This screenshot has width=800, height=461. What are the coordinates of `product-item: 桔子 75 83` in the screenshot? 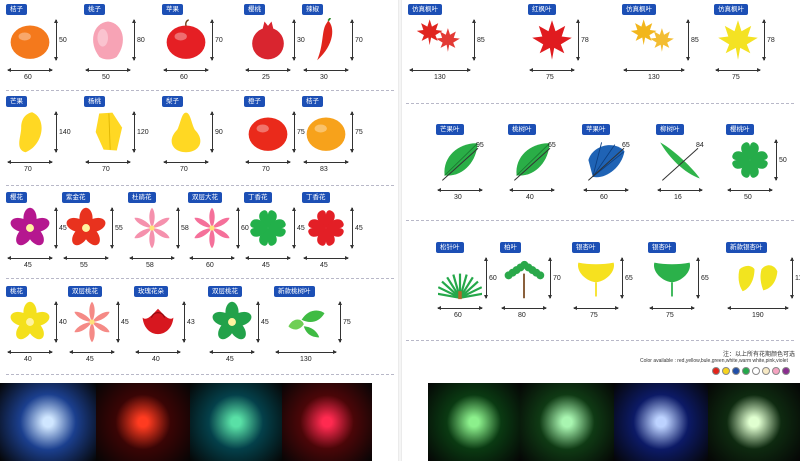 It's located at (333, 141).